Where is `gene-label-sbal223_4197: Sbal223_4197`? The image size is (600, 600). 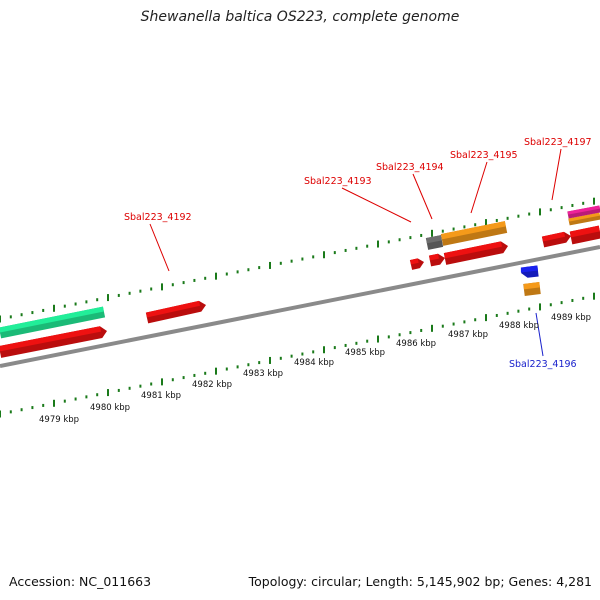 gene-label-sbal223_4197: Sbal223_4197 is located at coordinates (558, 142).